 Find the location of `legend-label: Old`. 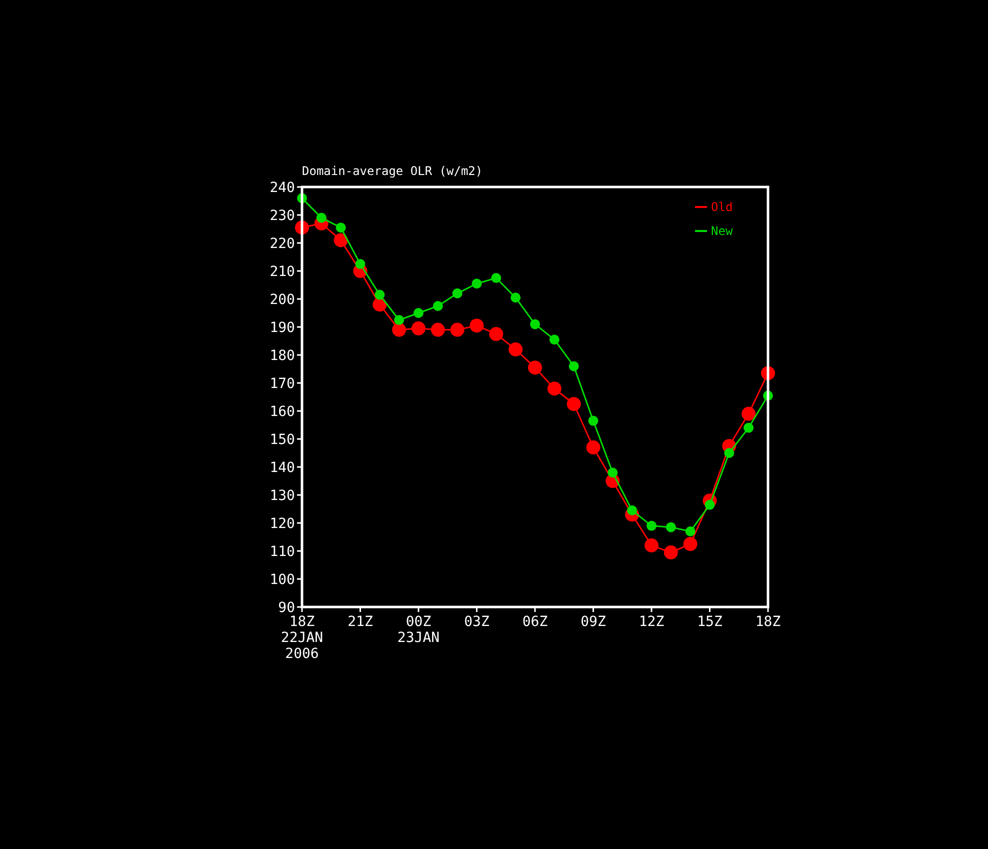

legend-label: Old is located at coordinates (722, 207).